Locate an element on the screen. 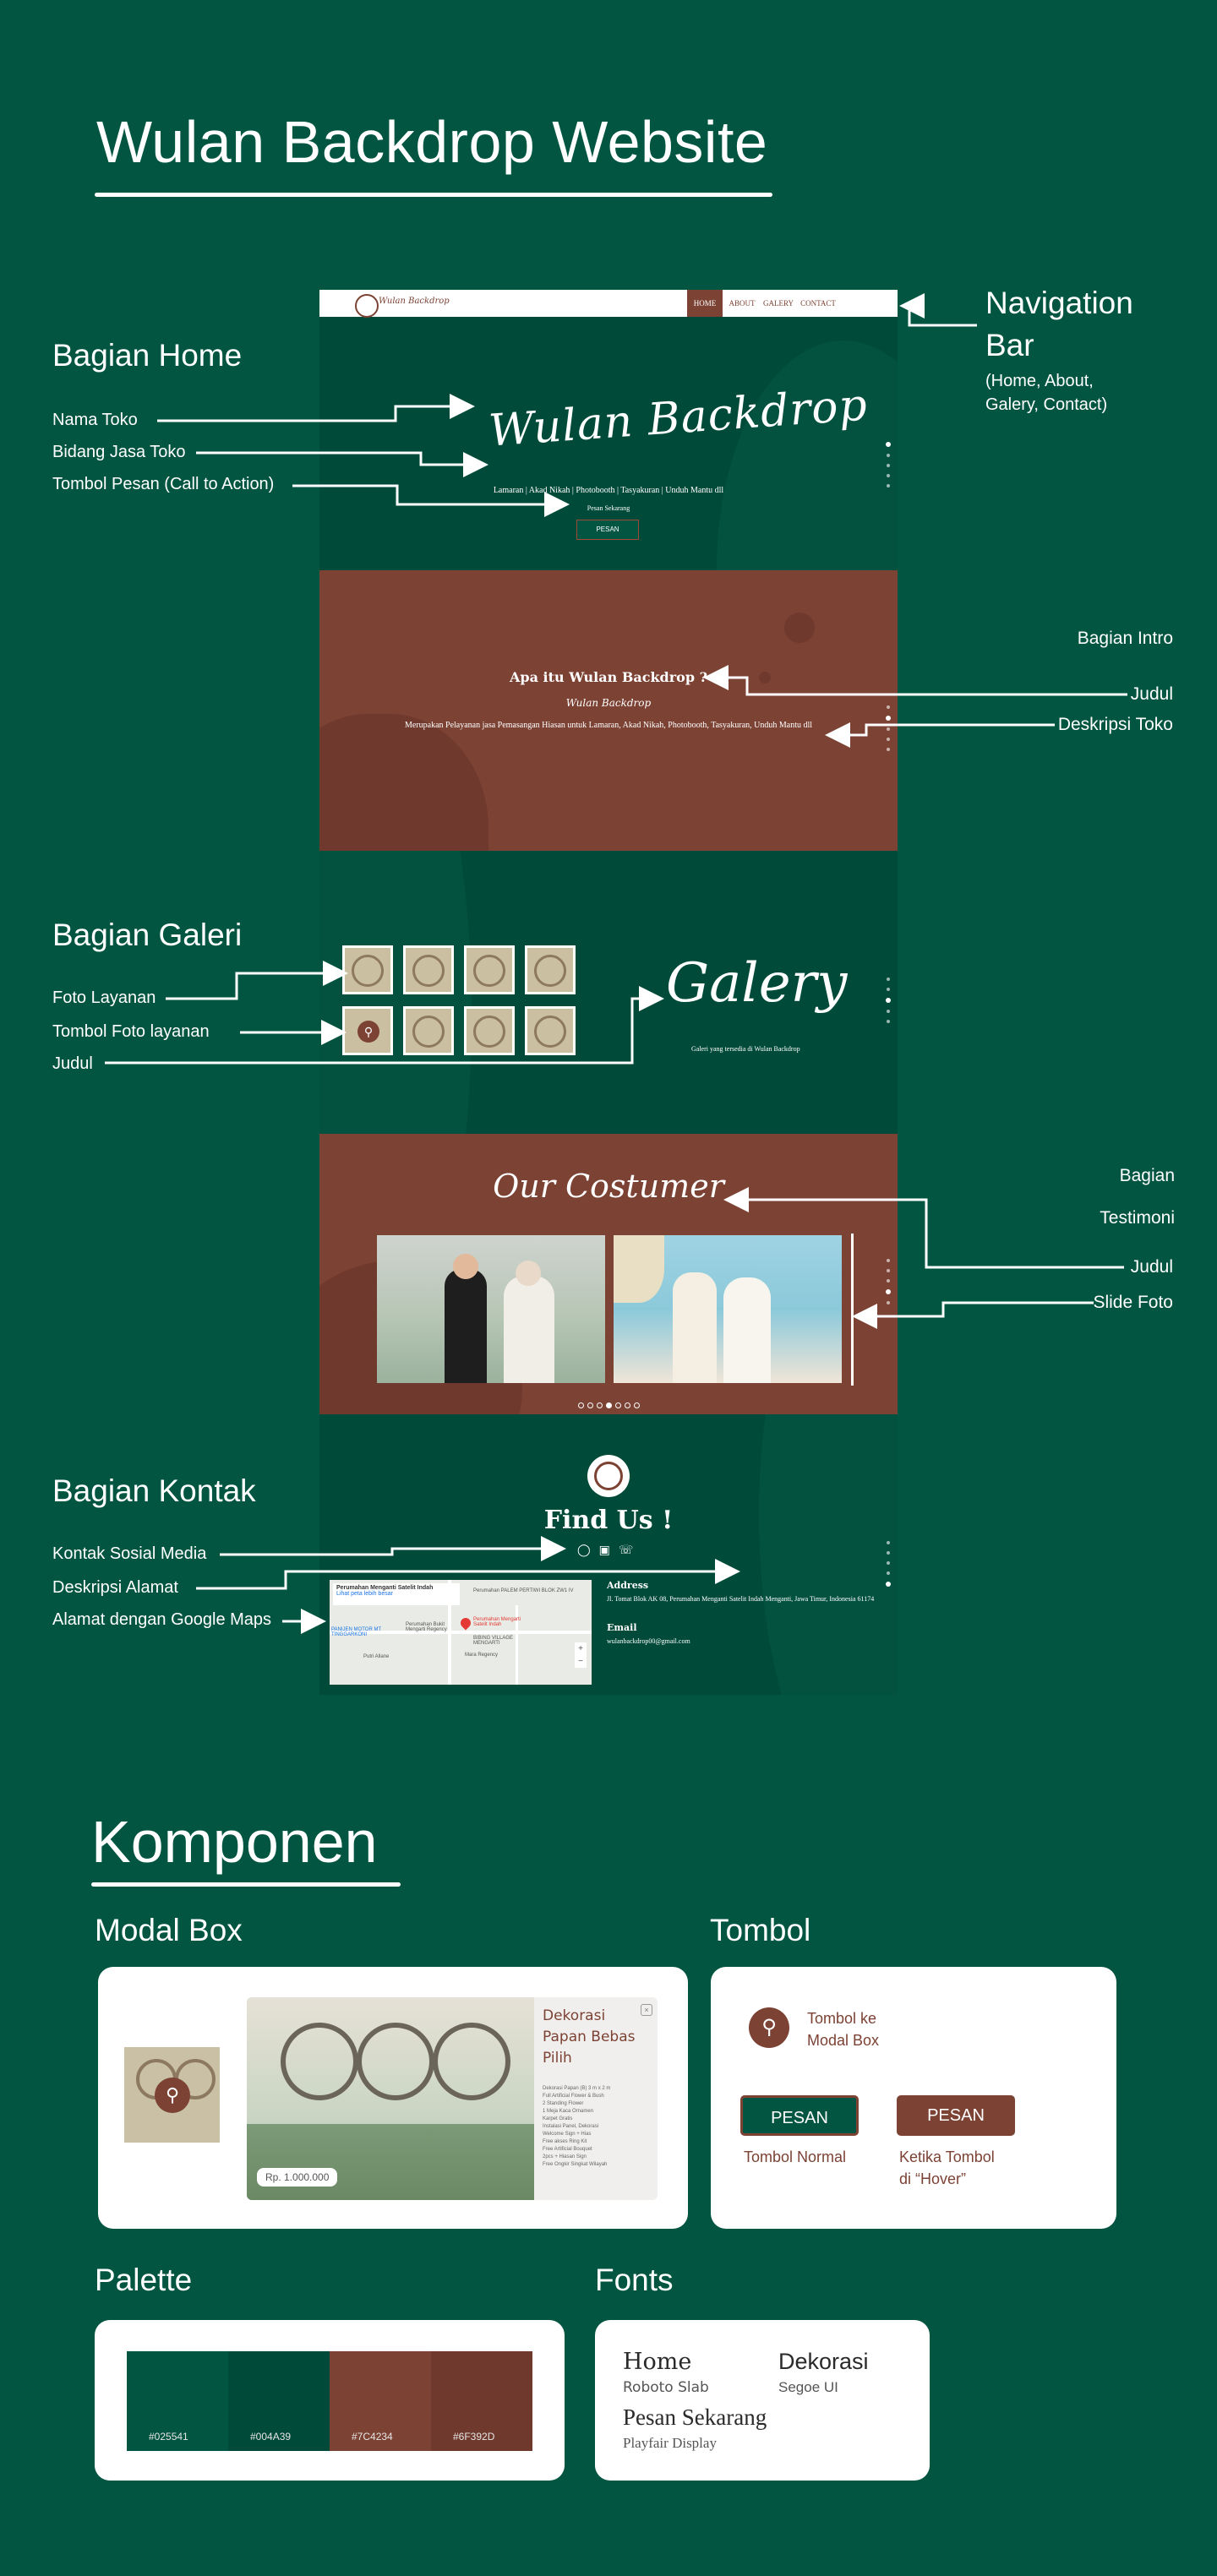  color-swatch: #6F392D is located at coordinates (481, 2401).